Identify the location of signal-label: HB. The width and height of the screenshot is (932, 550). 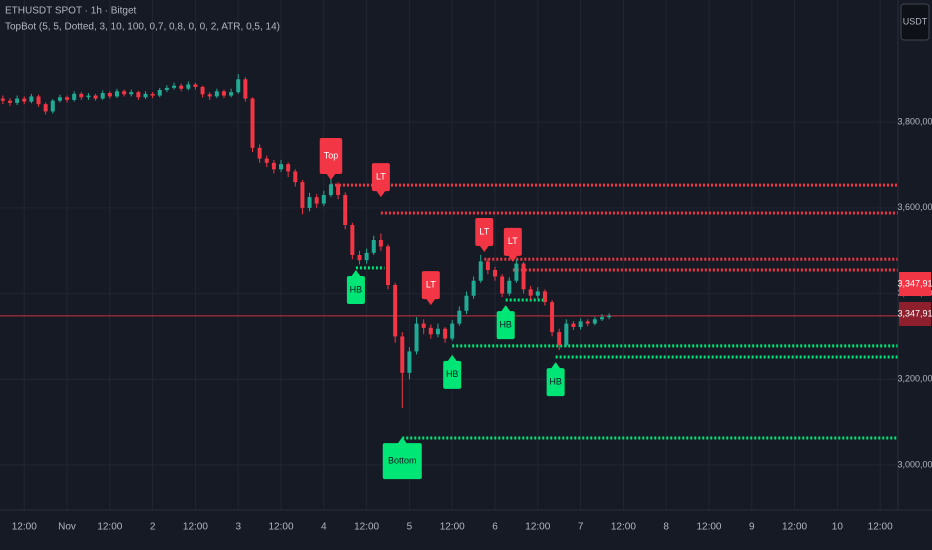
(555, 382).